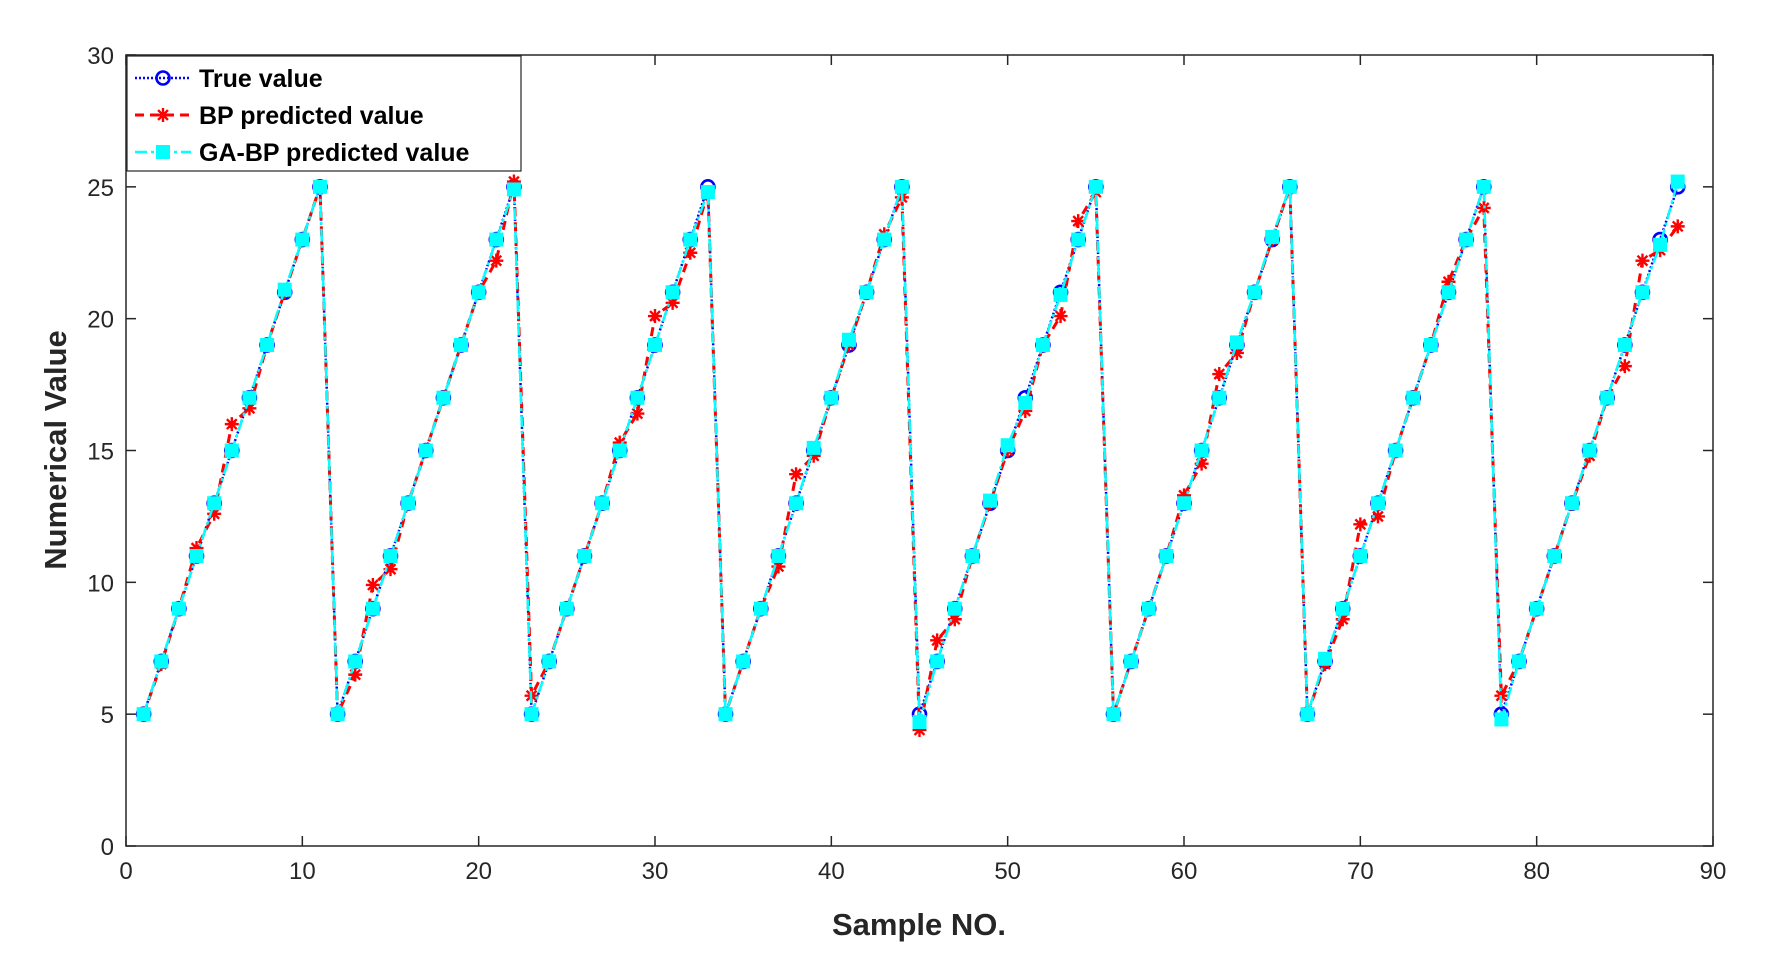 Image resolution: width=1767 pixels, height=967 pixels. What do you see at coordinates (55, 450) in the screenshot?
I see `y-axis-title: Numerical Value` at bounding box center [55, 450].